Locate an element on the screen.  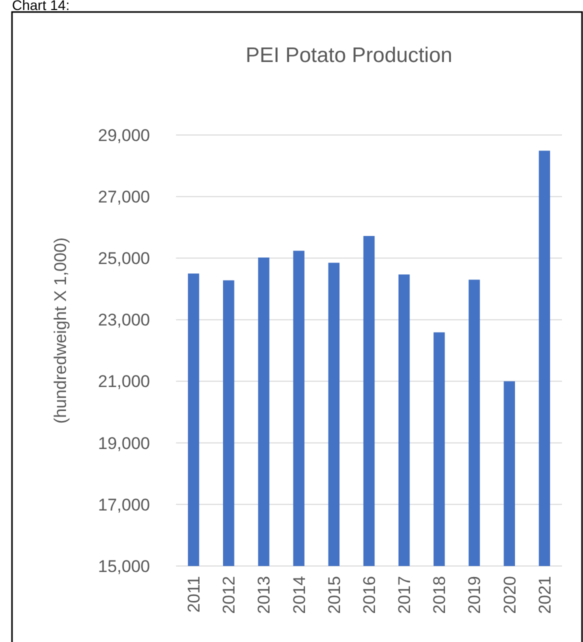
chart-title: PEI Potato Production is located at coordinates (349, 55).